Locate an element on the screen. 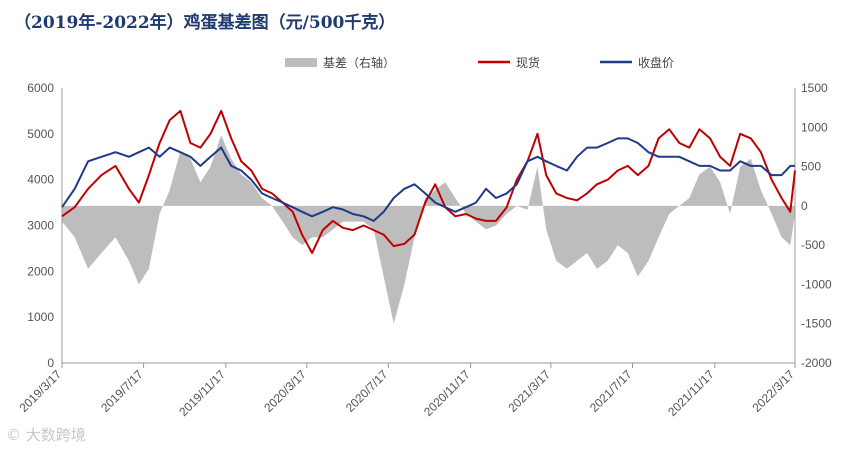 The height and width of the screenshot is (449, 861). x-tick-label: 2021/7/17 is located at coordinates (611, 391).